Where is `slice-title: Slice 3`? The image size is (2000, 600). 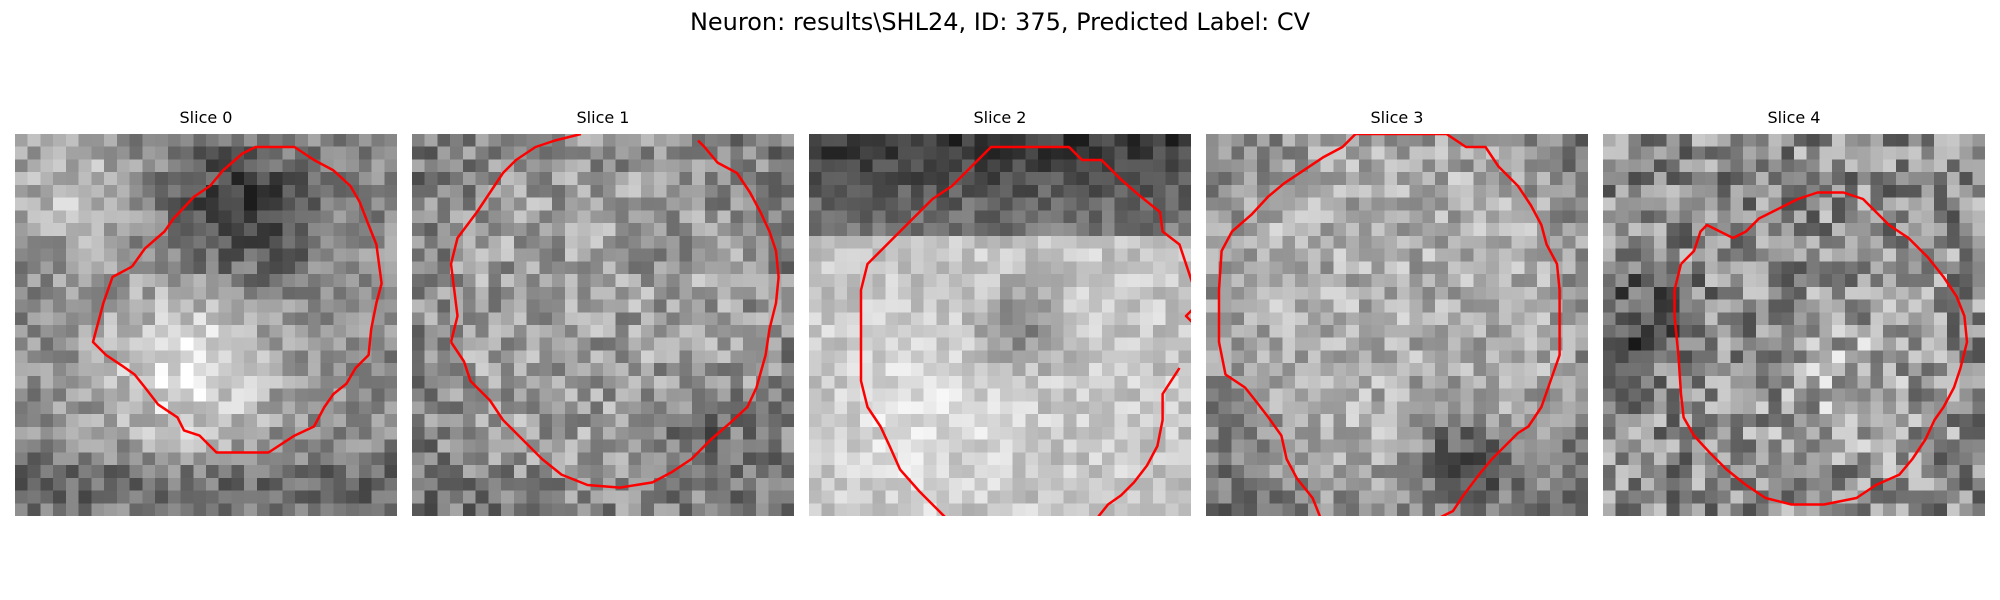
slice-title: Slice 3 is located at coordinates (1397, 117).